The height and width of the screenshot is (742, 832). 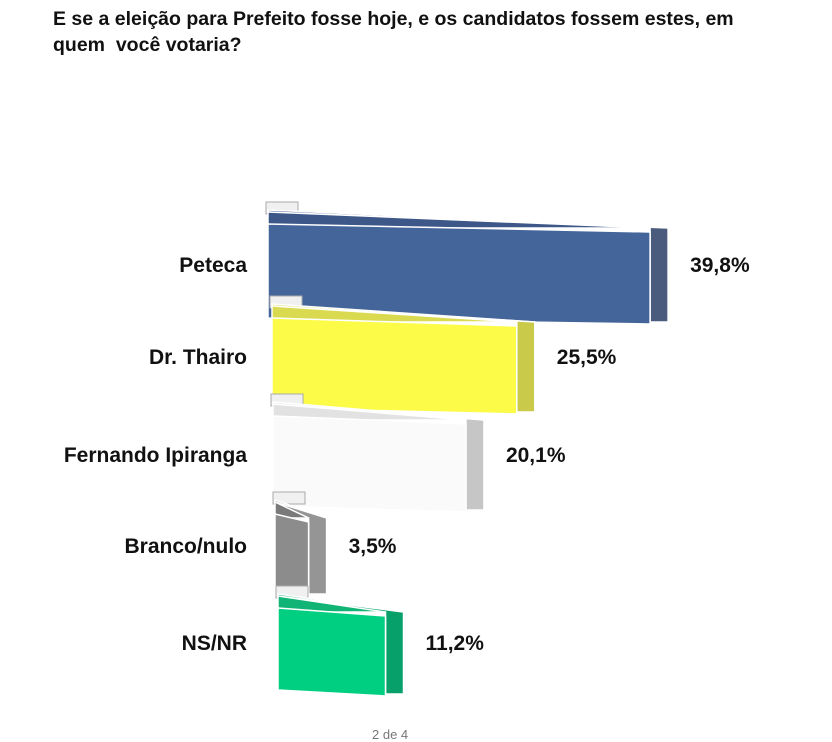 What do you see at coordinates (455, 643) in the screenshot?
I see `value-label: 11,2%` at bounding box center [455, 643].